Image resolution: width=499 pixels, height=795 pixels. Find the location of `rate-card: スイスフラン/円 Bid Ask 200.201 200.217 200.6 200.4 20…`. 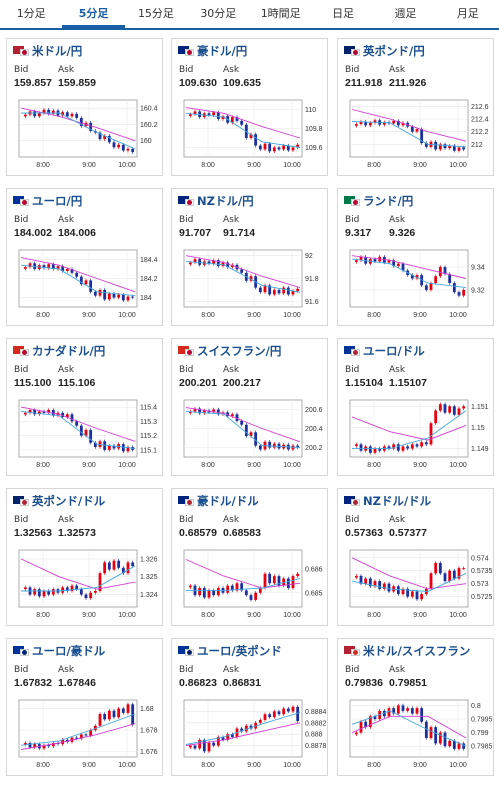

rate-card: スイスフラン/円 Bid Ask 200.201 200.217 200.6 200.4 20… is located at coordinates (249, 407).